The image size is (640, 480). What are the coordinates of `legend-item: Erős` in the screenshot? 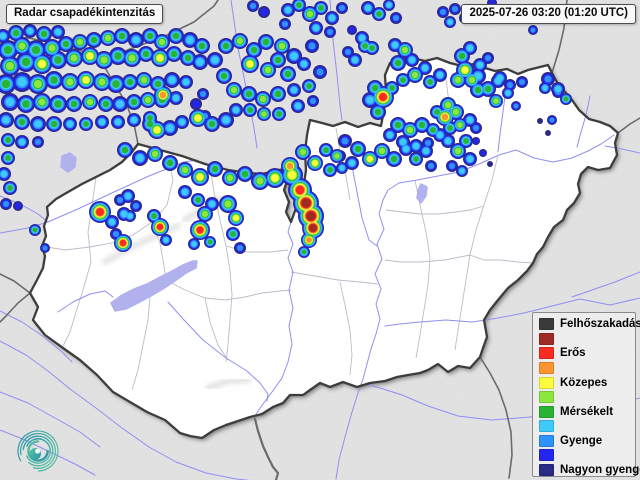 It's located at (584, 353).